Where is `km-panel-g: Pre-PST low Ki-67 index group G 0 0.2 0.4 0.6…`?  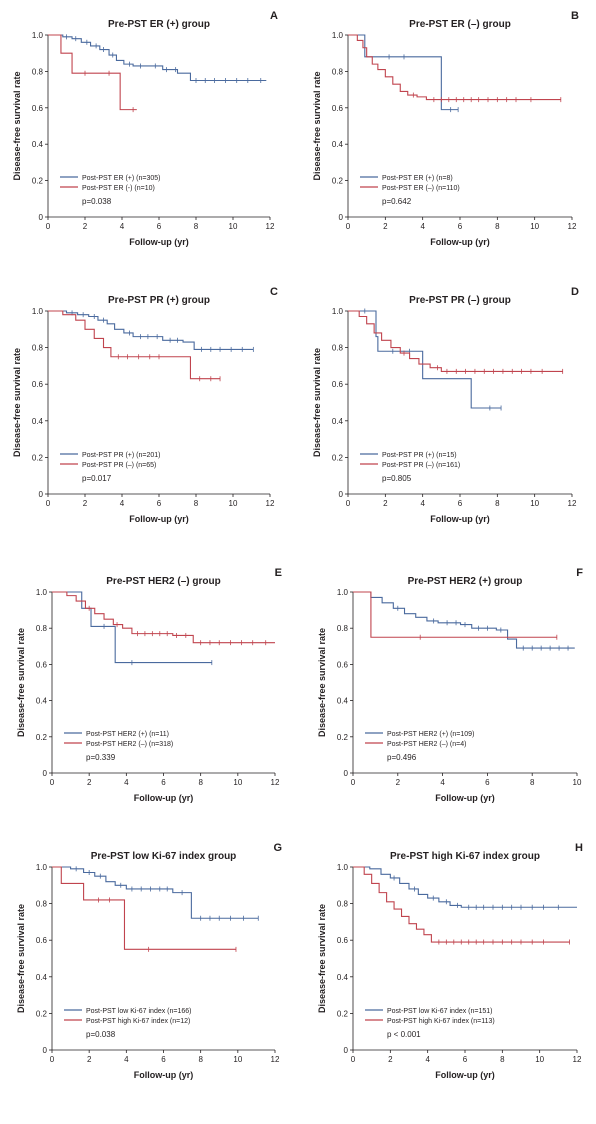
km-panel-g: Pre-PST low Ki-67 index group G 0 0.2 0.4 0.6… is located at coordinates (149, 961).